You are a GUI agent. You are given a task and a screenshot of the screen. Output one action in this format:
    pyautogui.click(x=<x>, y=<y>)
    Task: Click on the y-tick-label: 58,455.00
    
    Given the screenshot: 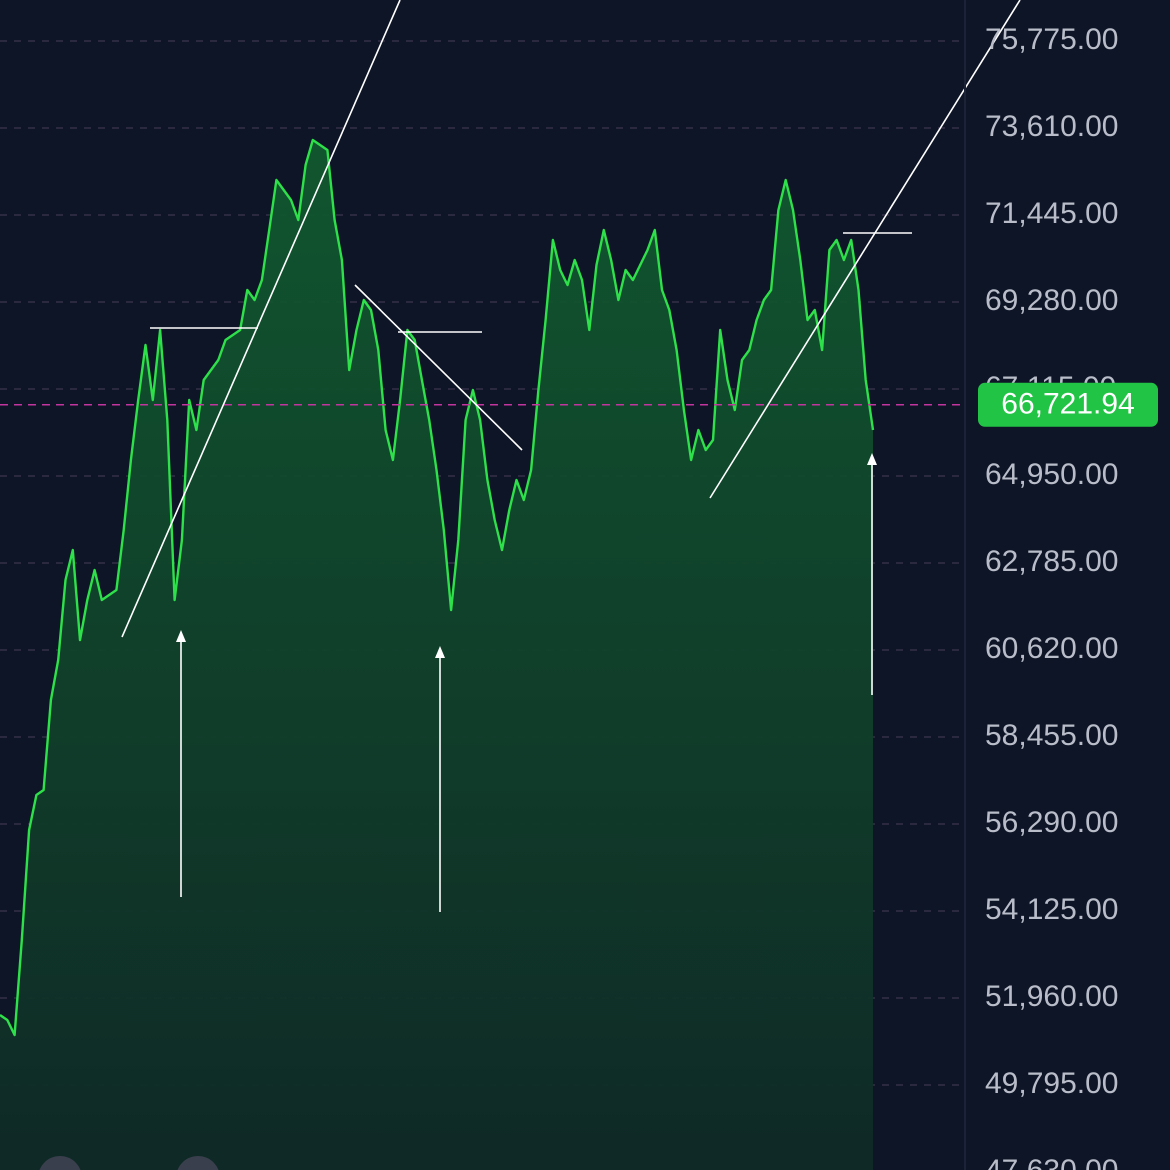 What is the action you would take?
    pyautogui.click(x=1051, y=735)
    